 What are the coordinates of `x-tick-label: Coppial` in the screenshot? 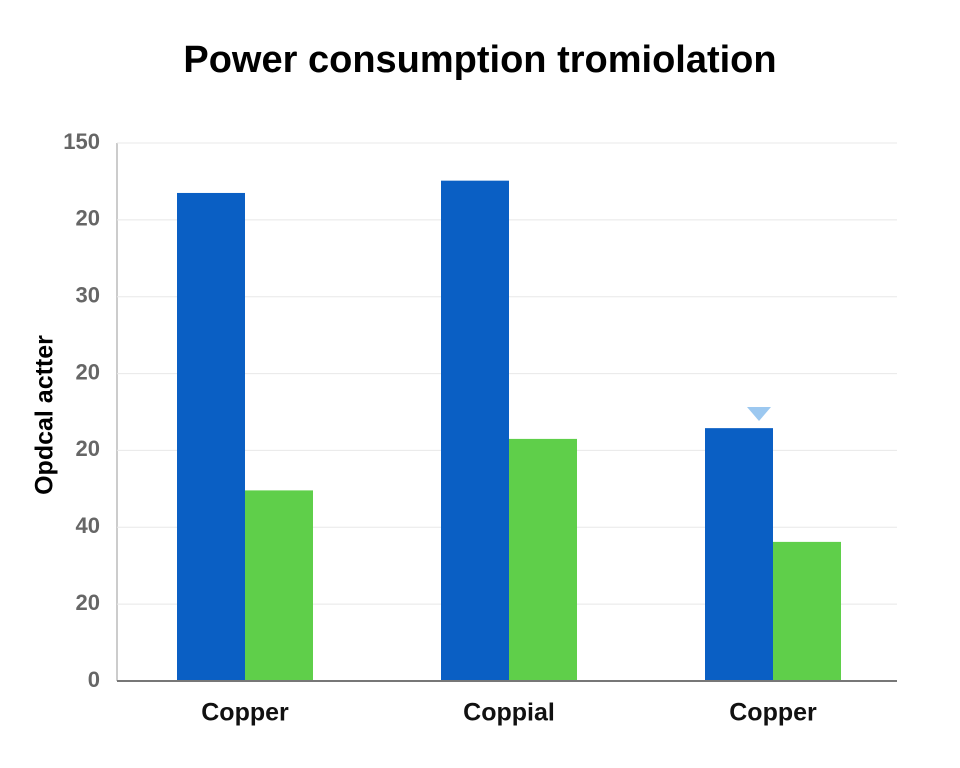 It's located at (509, 713).